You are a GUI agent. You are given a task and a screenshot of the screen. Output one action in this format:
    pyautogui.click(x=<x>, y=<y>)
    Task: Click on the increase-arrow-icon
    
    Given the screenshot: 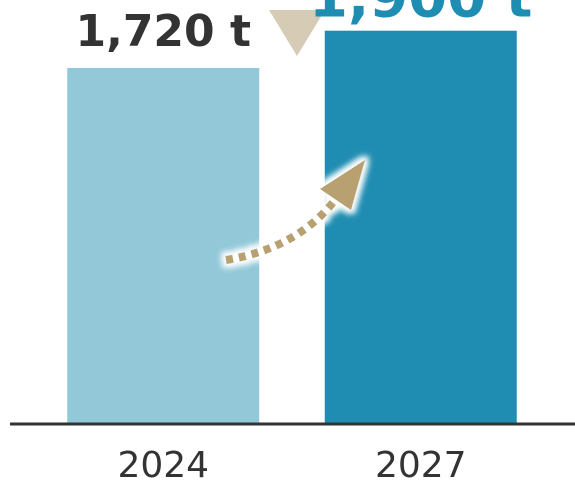 What is the action you would take?
    pyautogui.click(x=295, y=212)
    